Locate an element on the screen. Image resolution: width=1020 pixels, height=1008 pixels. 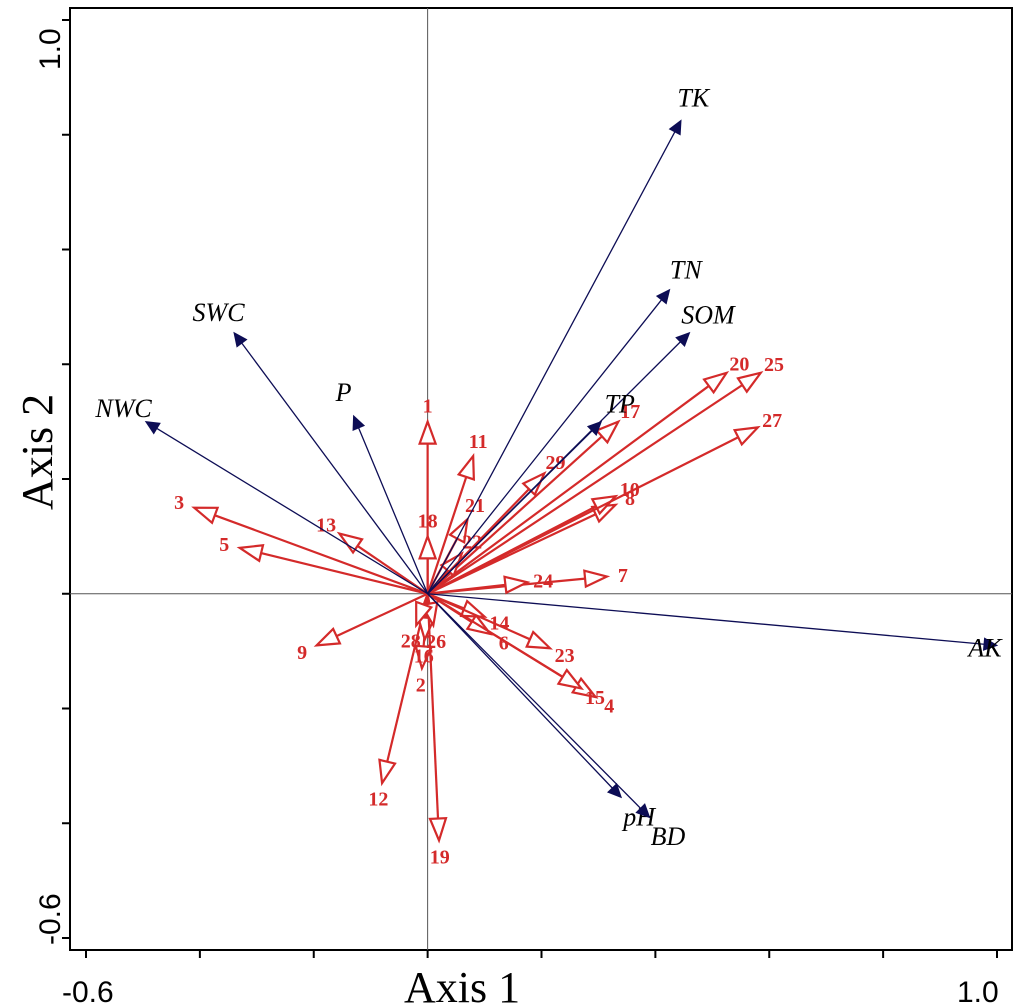
environment-vector-ak: AK is located at coordinates (715, 628).